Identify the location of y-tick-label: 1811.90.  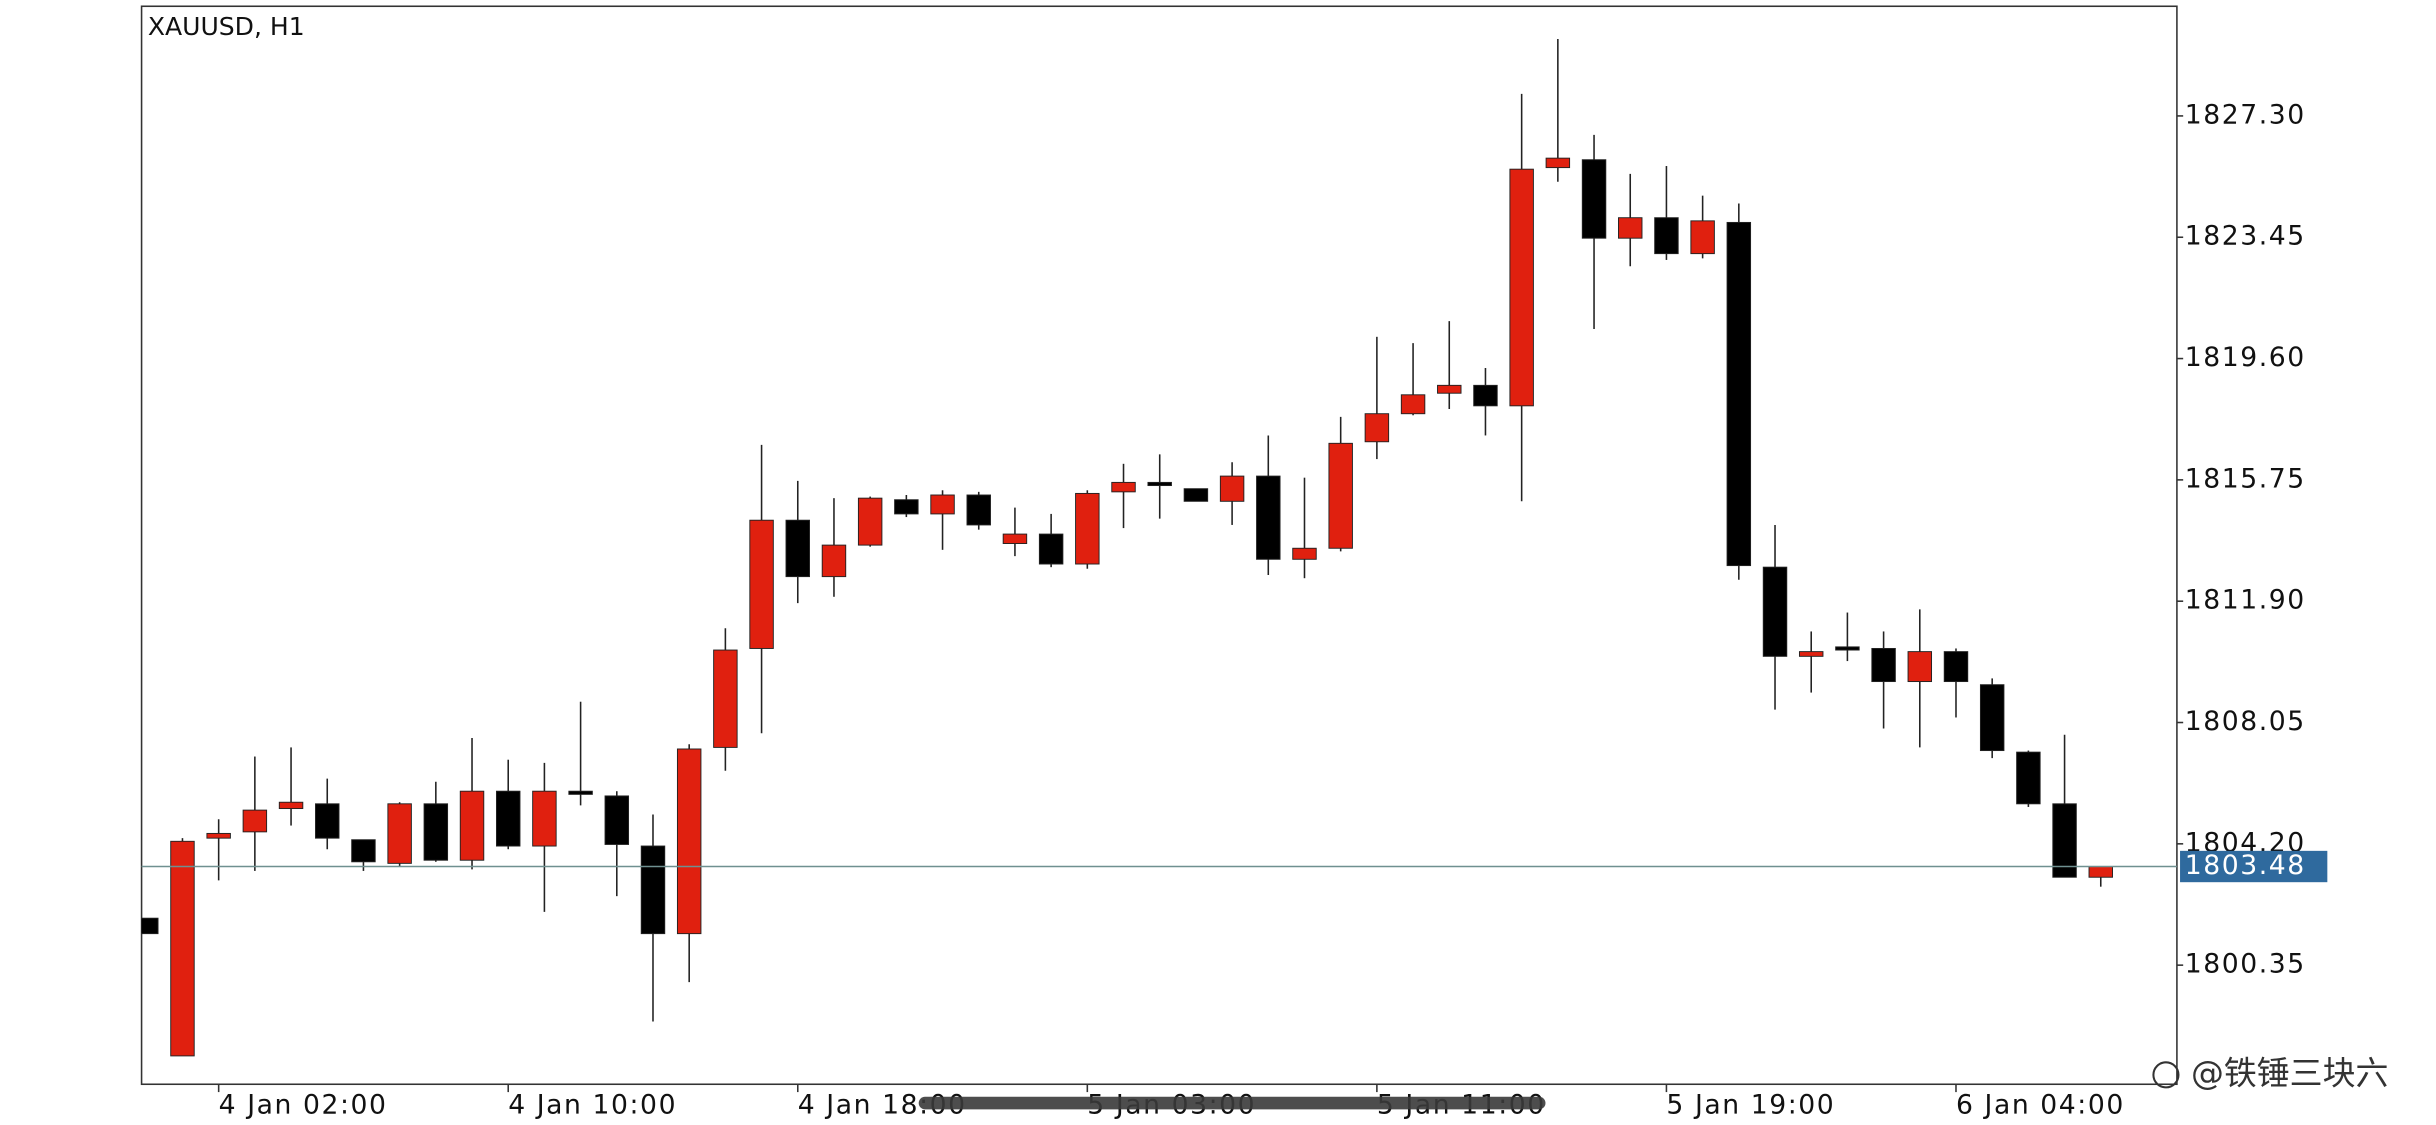
(2245, 600).